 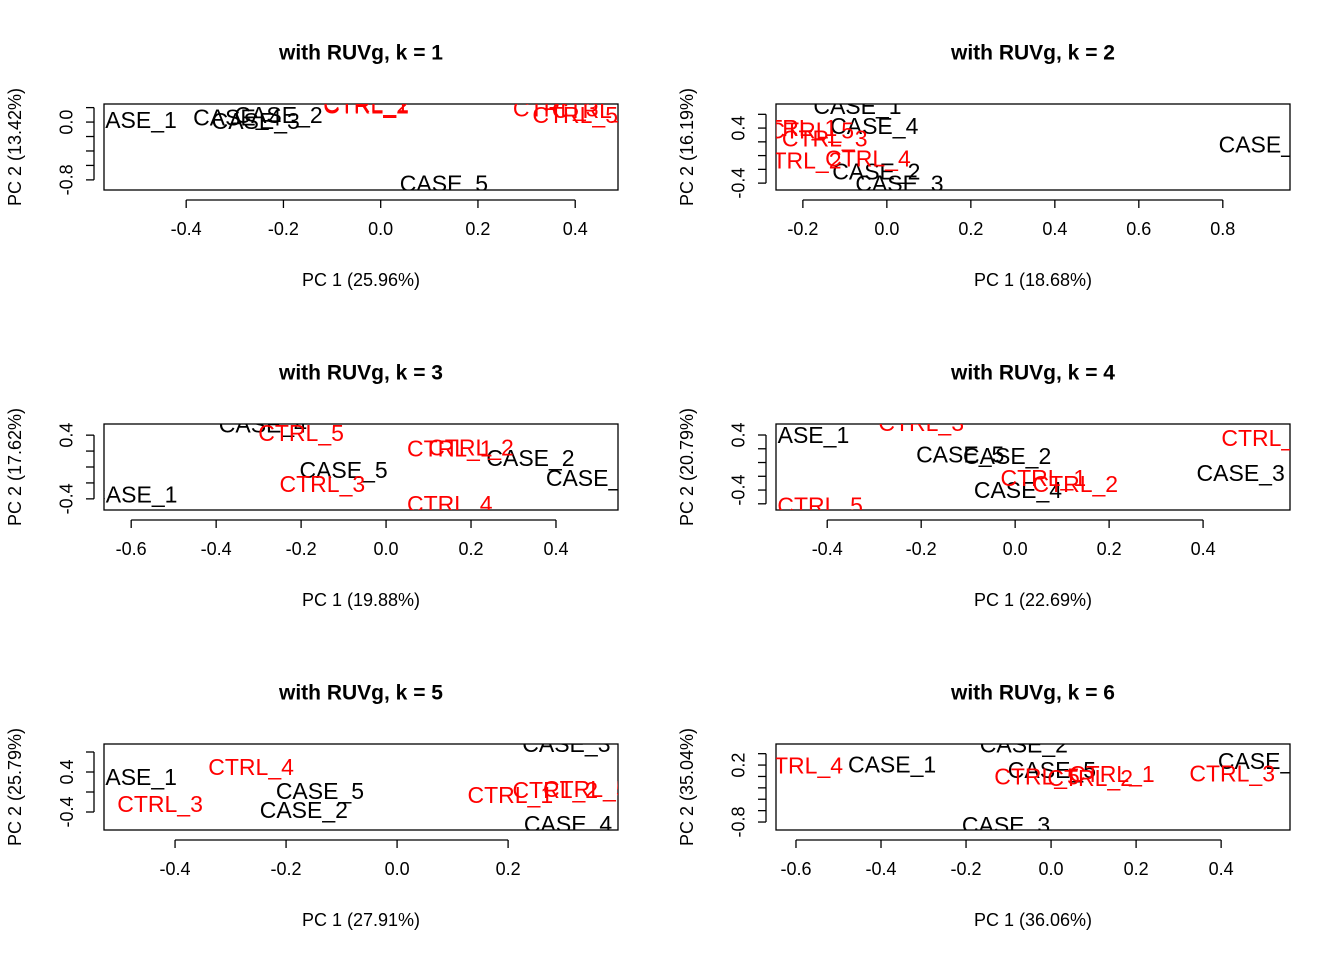 I want to click on y-axis-label: PC 2 (13.42%), so click(x=15, y=147).